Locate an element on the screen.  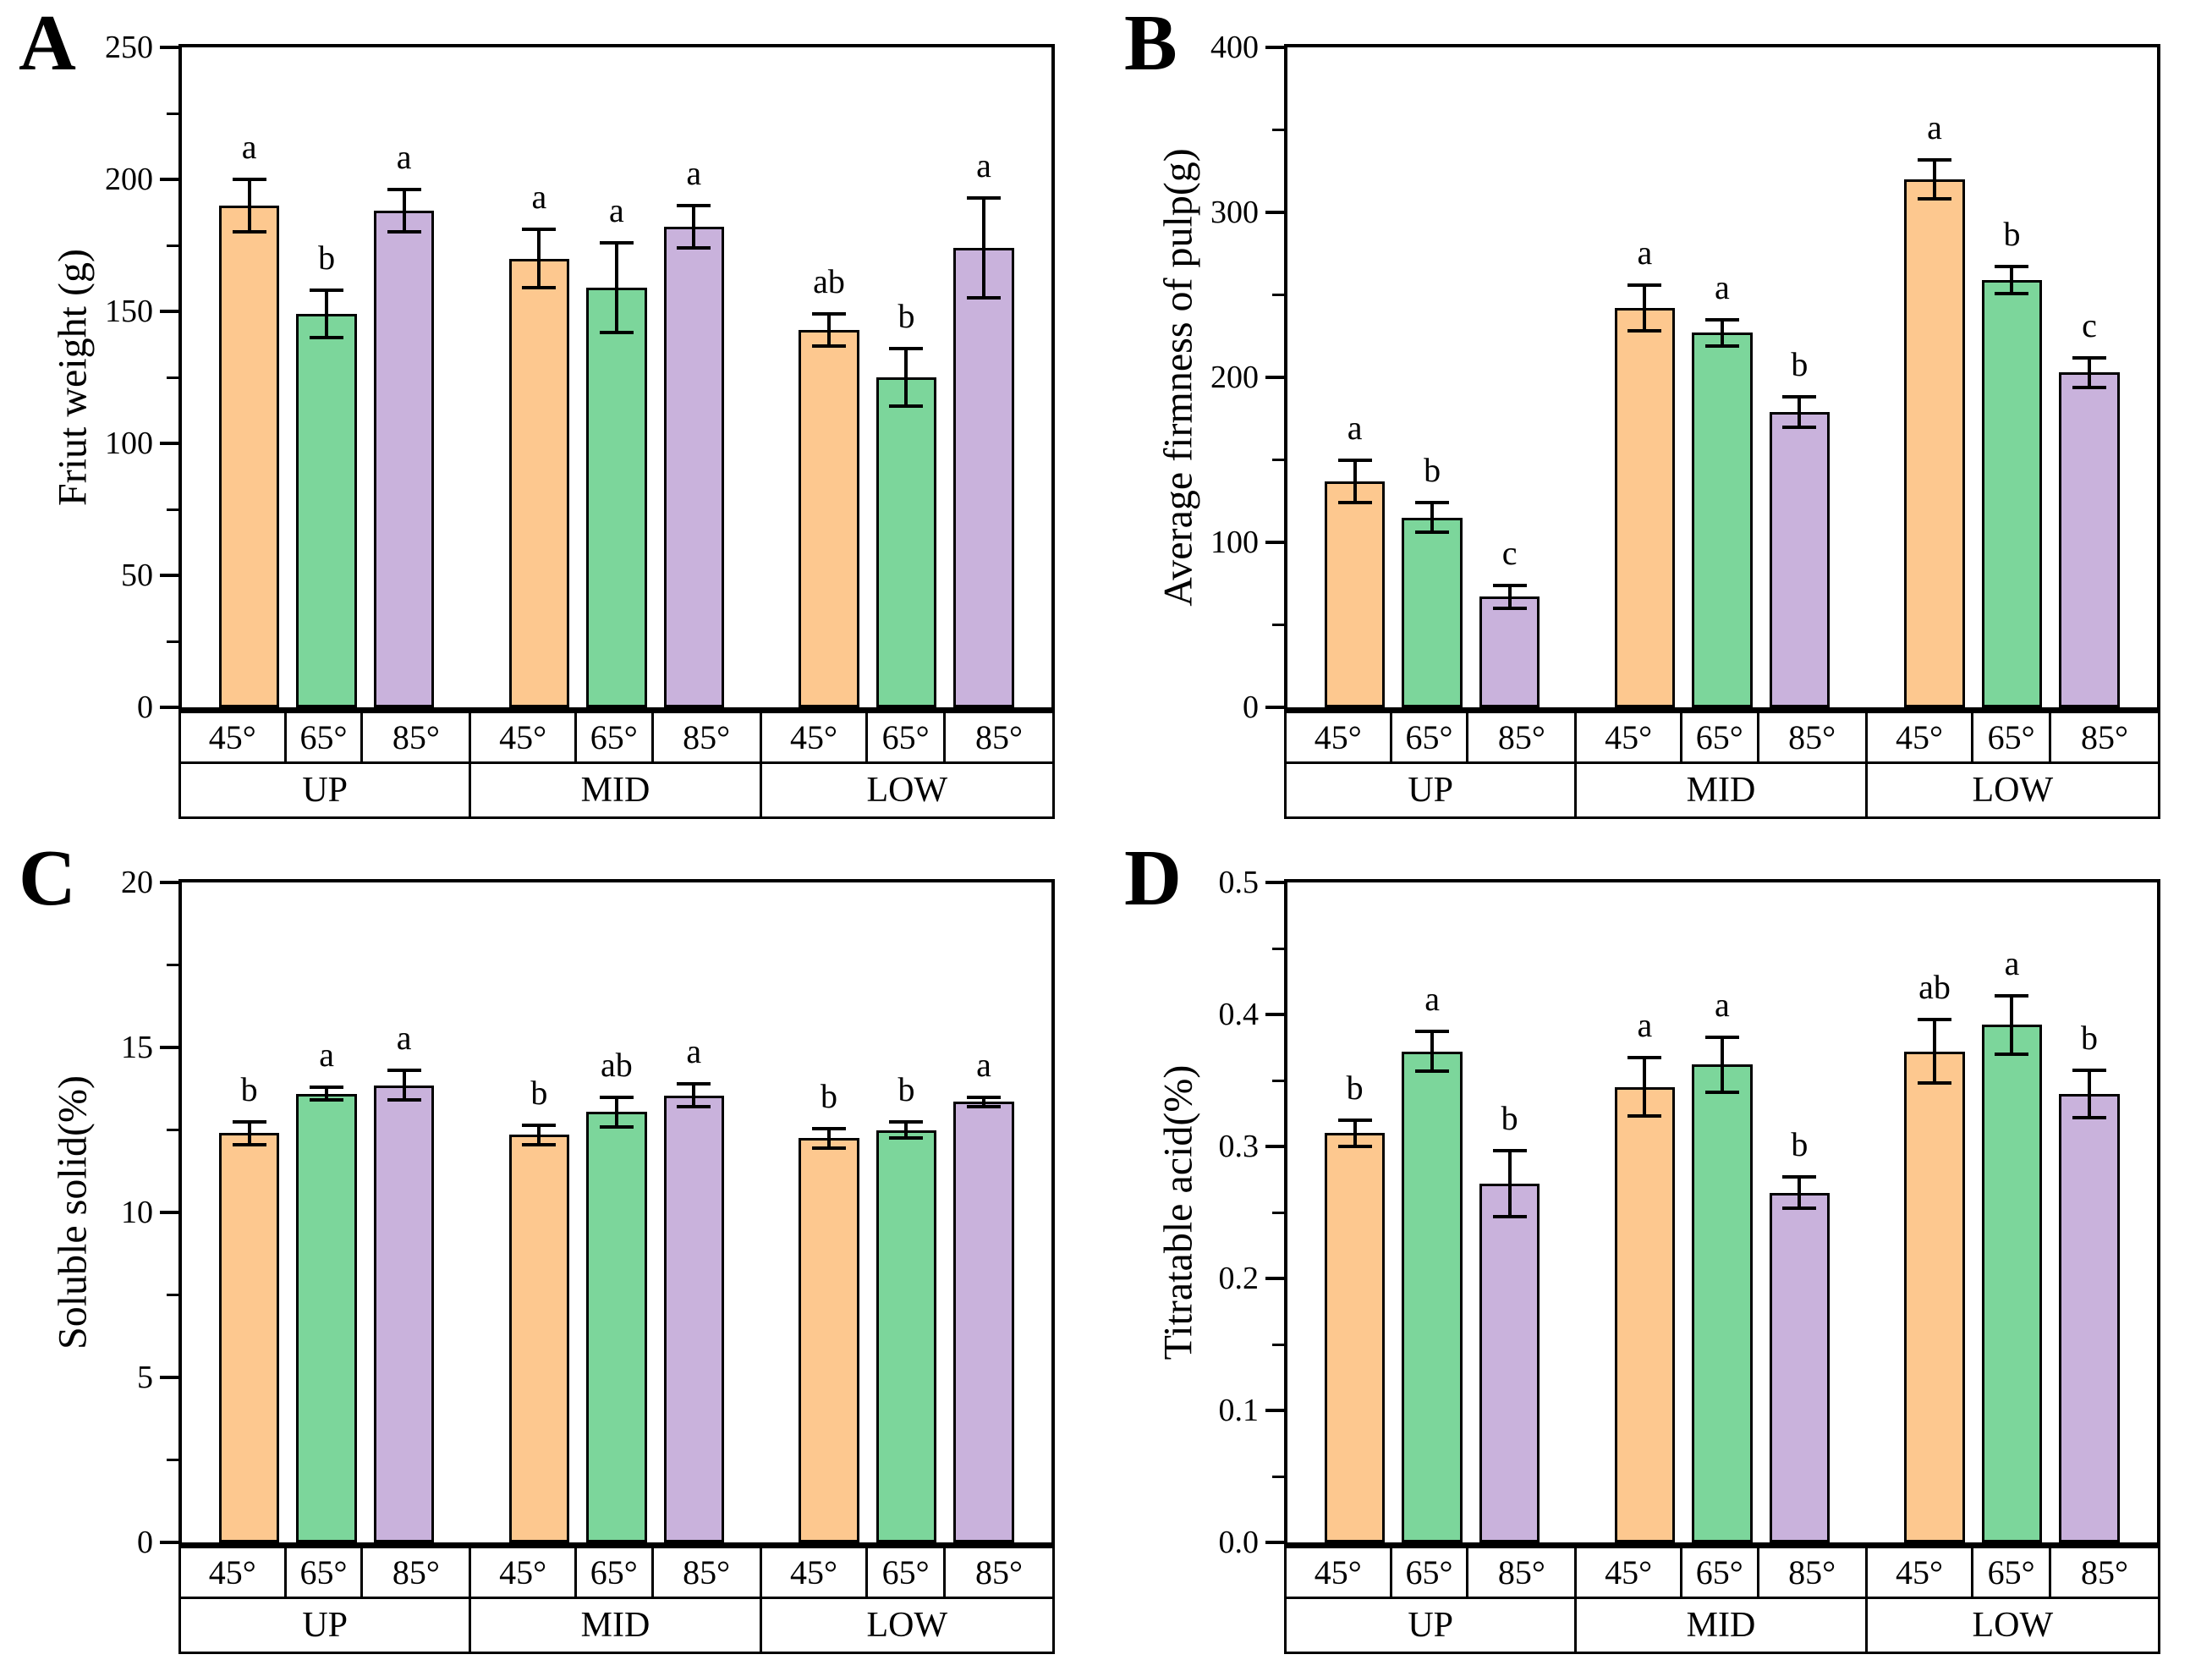
y-tick-label: 0.2 is located at coordinates (1239, 1279).